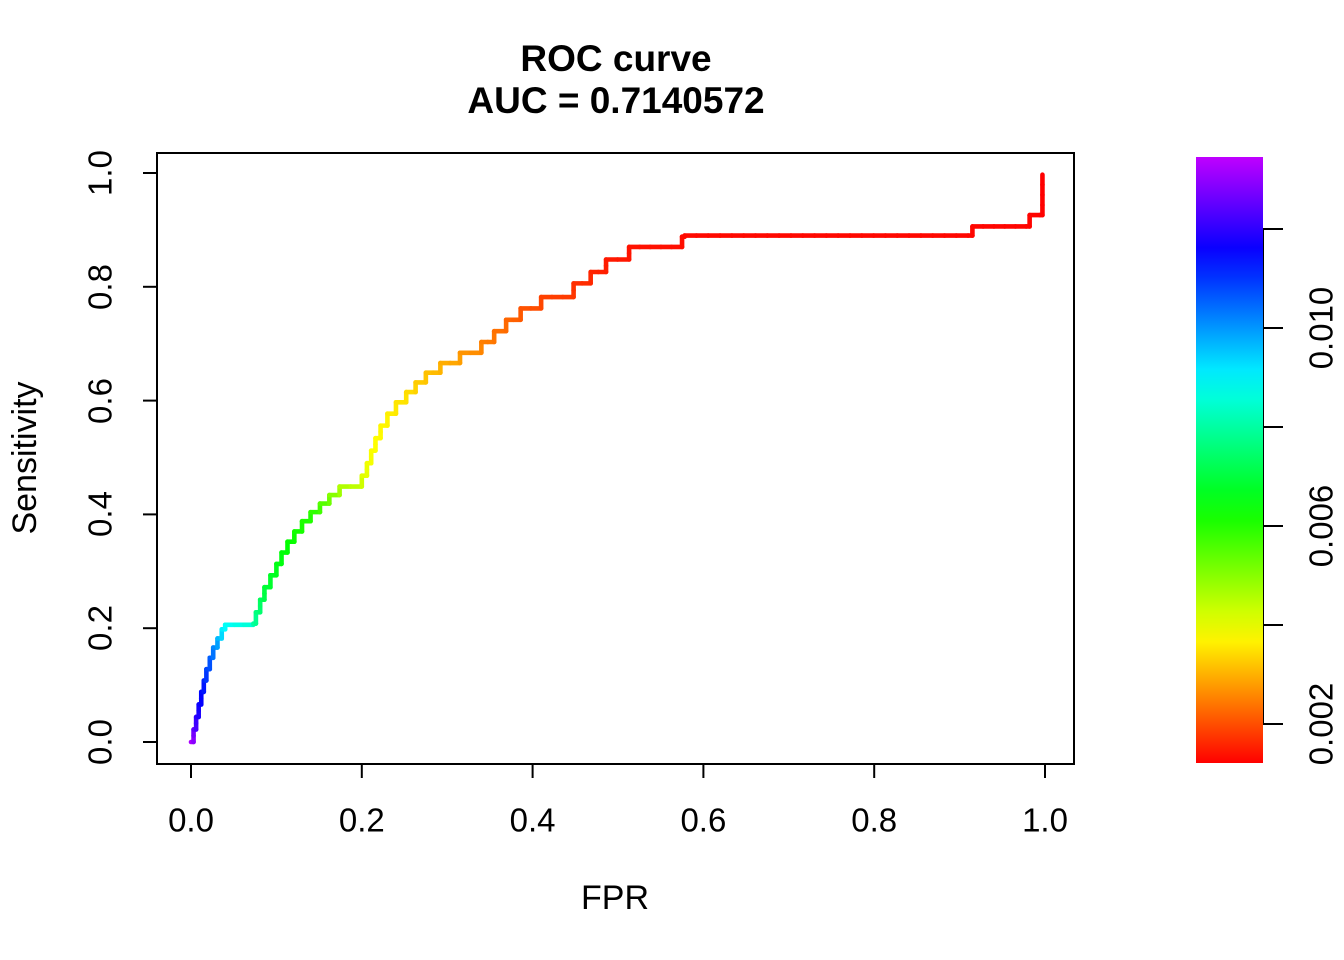  Describe the element at coordinates (100, 173) in the screenshot. I see `y-tick-label: 1.0` at that location.